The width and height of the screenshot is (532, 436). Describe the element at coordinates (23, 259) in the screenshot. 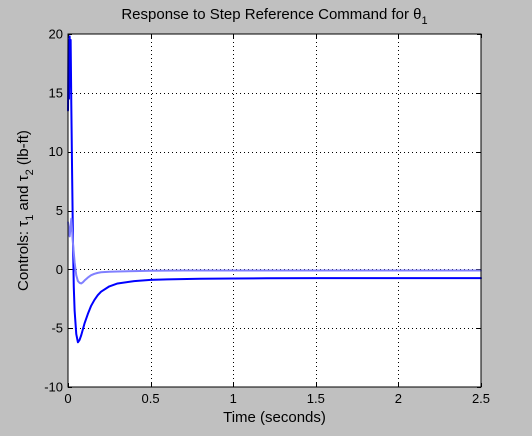

I see `y-axis-label-prefix: Controls:` at that location.